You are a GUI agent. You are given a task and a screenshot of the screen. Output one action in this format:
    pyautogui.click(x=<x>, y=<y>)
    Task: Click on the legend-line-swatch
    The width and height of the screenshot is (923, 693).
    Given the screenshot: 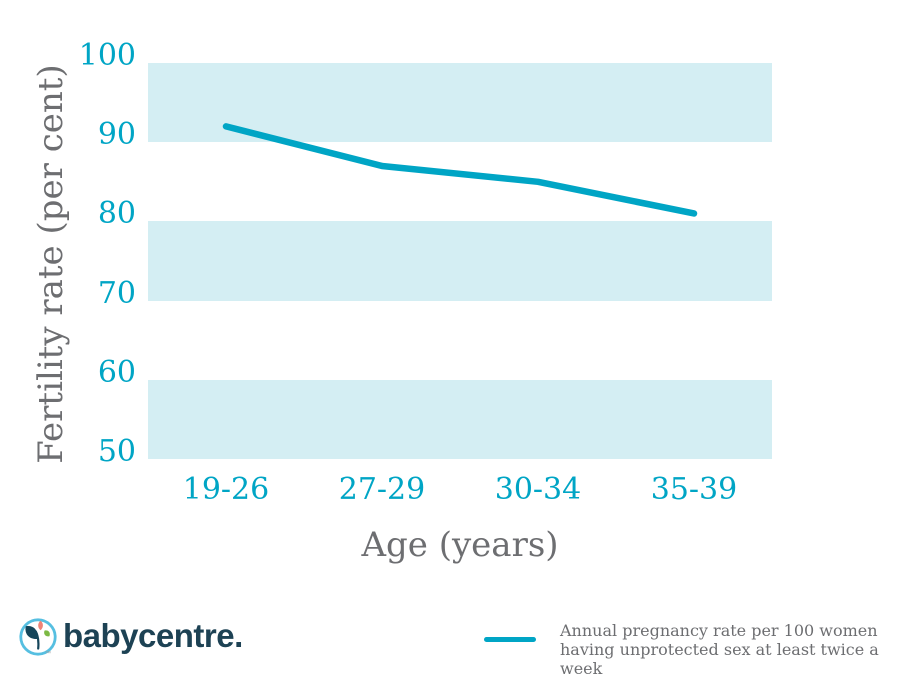 What is the action you would take?
    pyautogui.click(x=510, y=639)
    